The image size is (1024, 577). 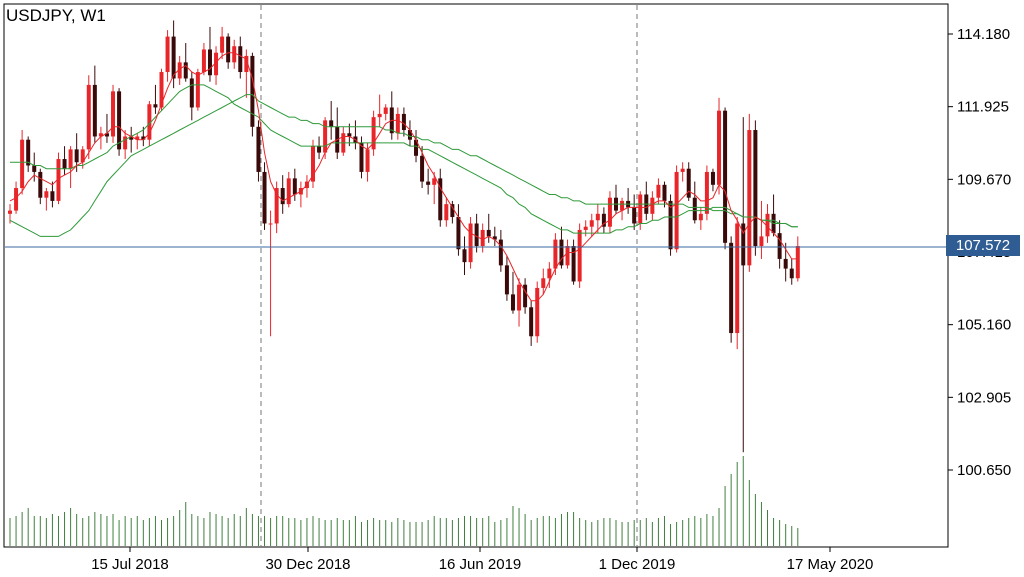 What do you see at coordinates (830, 564) in the screenshot?
I see `x-tick-label: 17 May 2020` at bounding box center [830, 564].